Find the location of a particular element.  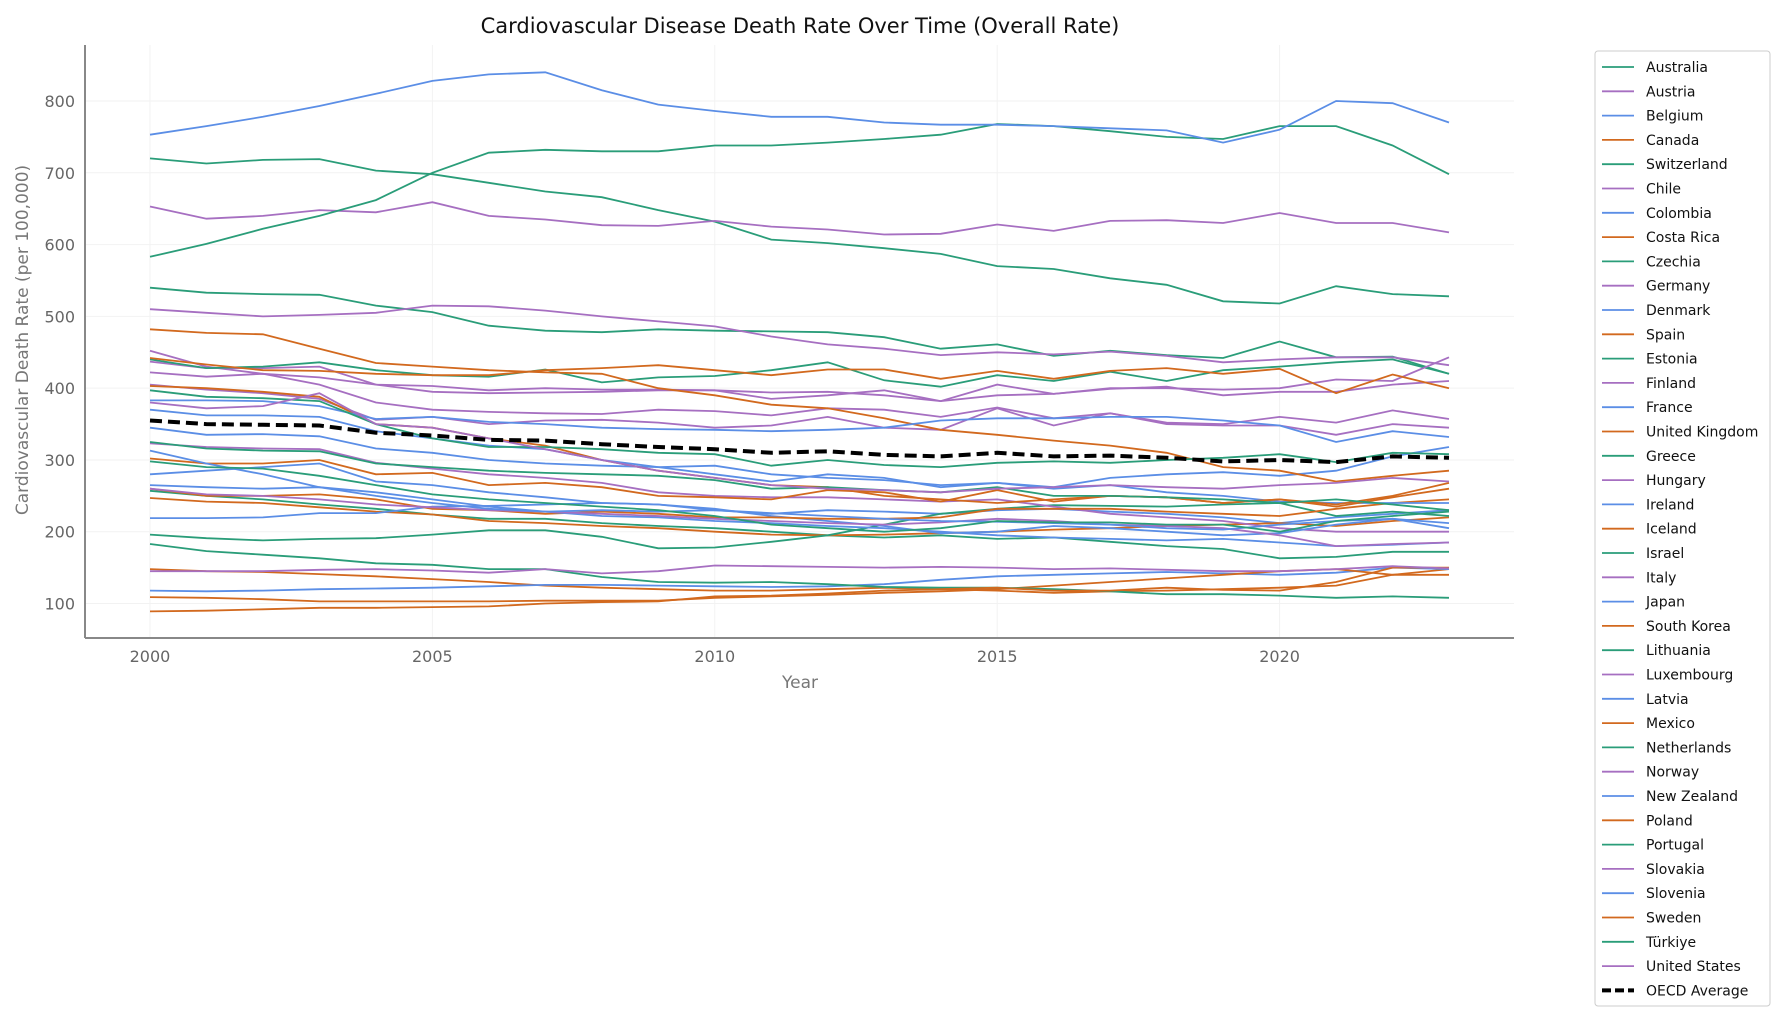

y-tick-label: 600 is located at coordinates (59, 245).